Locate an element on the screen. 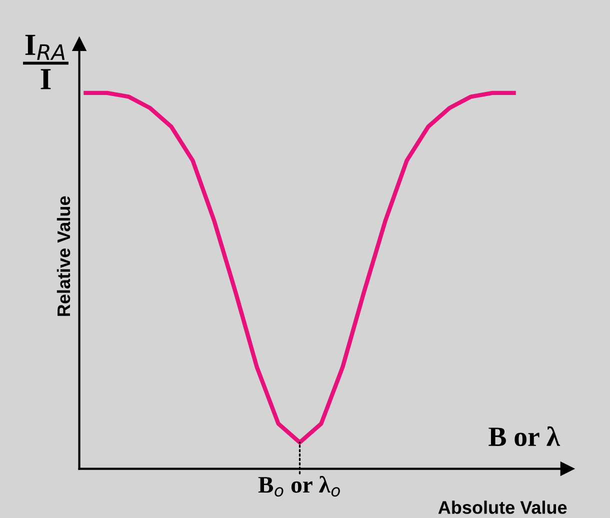  annotation: B$_{o}$ or λ$_{o}$ is located at coordinates (299, 486).